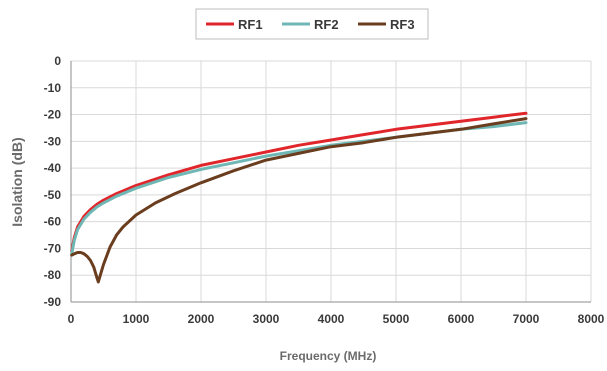 This screenshot has height=371, width=607. Describe the element at coordinates (136, 319) in the screenshot. I see `x-tick-label: 1000` at that location.